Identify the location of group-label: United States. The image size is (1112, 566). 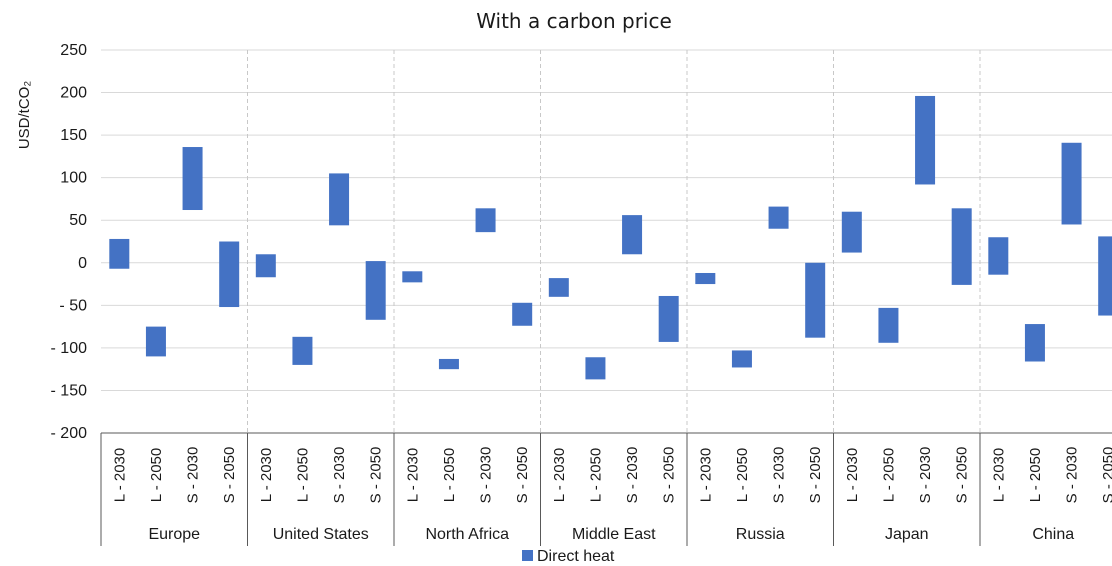
(321, 534).